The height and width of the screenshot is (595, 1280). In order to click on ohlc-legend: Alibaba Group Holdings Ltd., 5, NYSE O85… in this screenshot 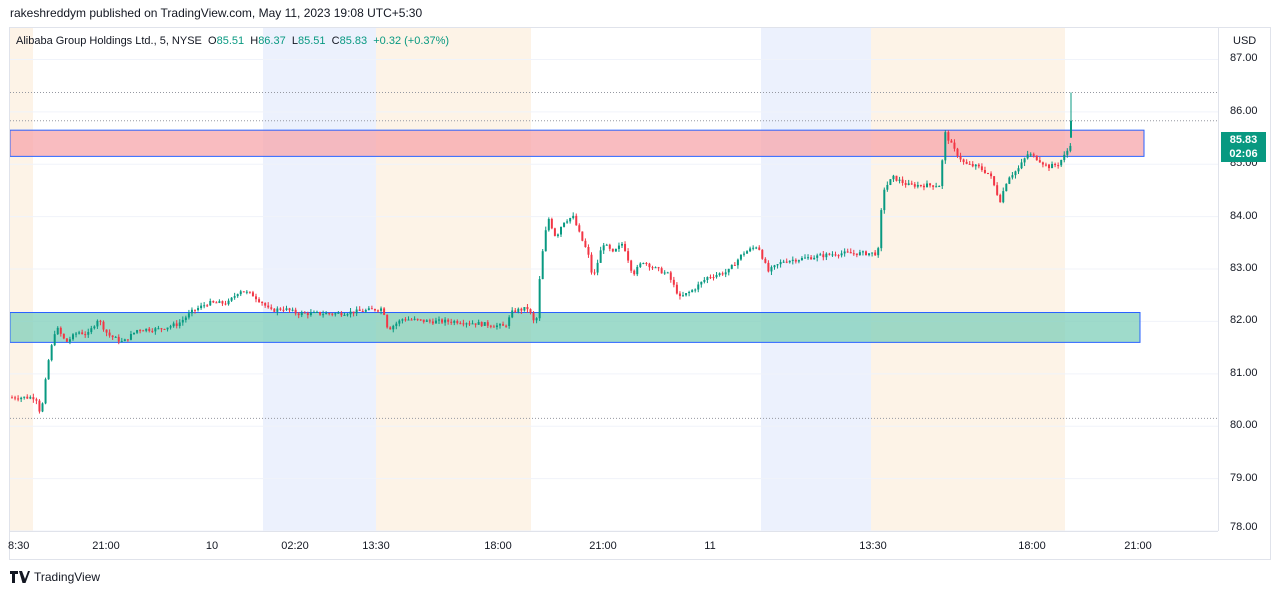, I will do `click(232, 41)`.